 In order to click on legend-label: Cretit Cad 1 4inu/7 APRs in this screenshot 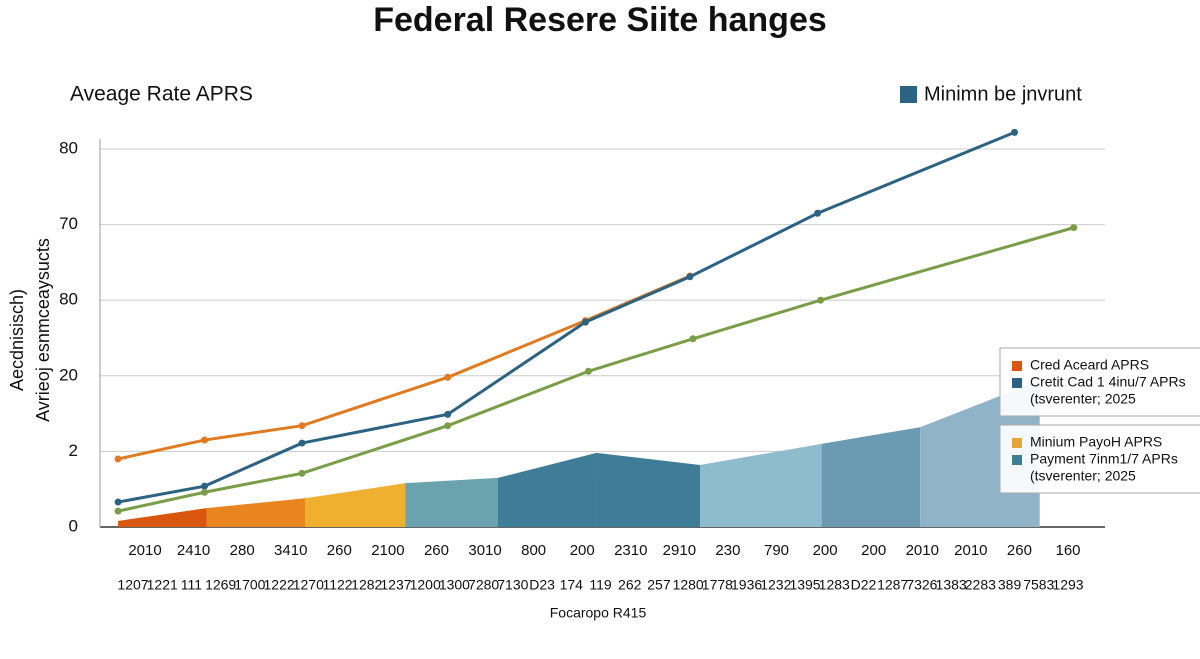, I will do `click(1108, 382)`.